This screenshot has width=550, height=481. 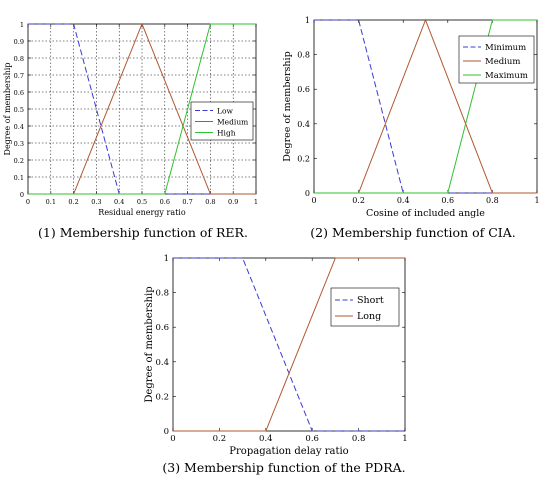 I want to click on x-tick-label: 0.7, so click(x=187, y=202).